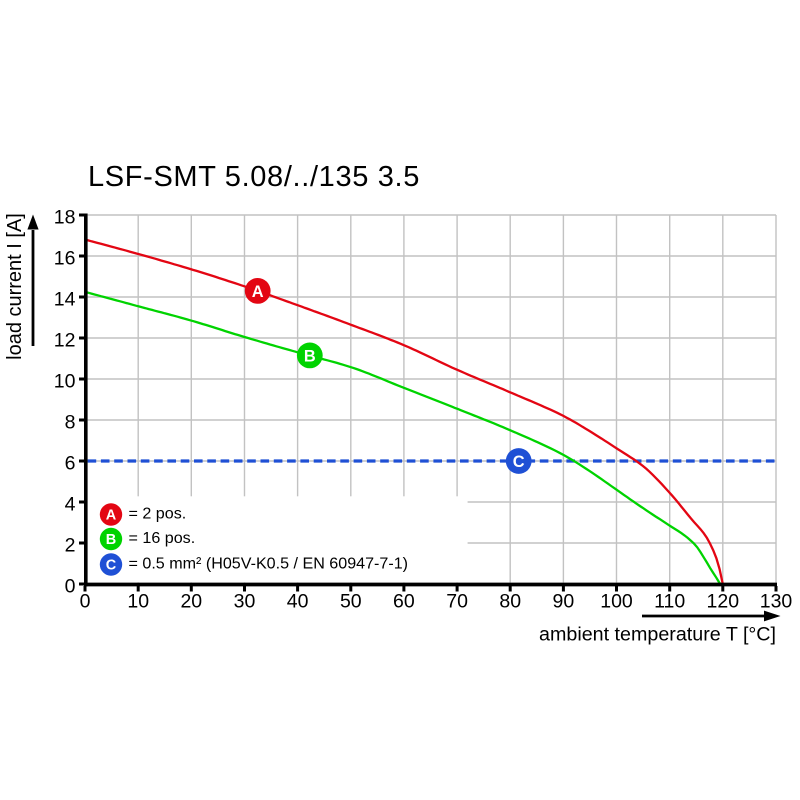 Image resolution: width=800 pixels, height=800 pixels. What do you see at coordinates (158, 514) in the screenshot?
I see `svg-text: = 2 pos.` at bounding box center [158, 514].